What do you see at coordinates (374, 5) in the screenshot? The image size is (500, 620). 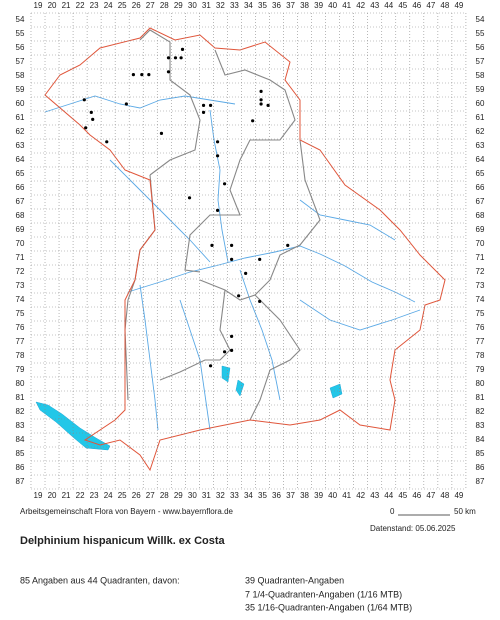 I see `column-label: 43` at bounding box center [374, 5].